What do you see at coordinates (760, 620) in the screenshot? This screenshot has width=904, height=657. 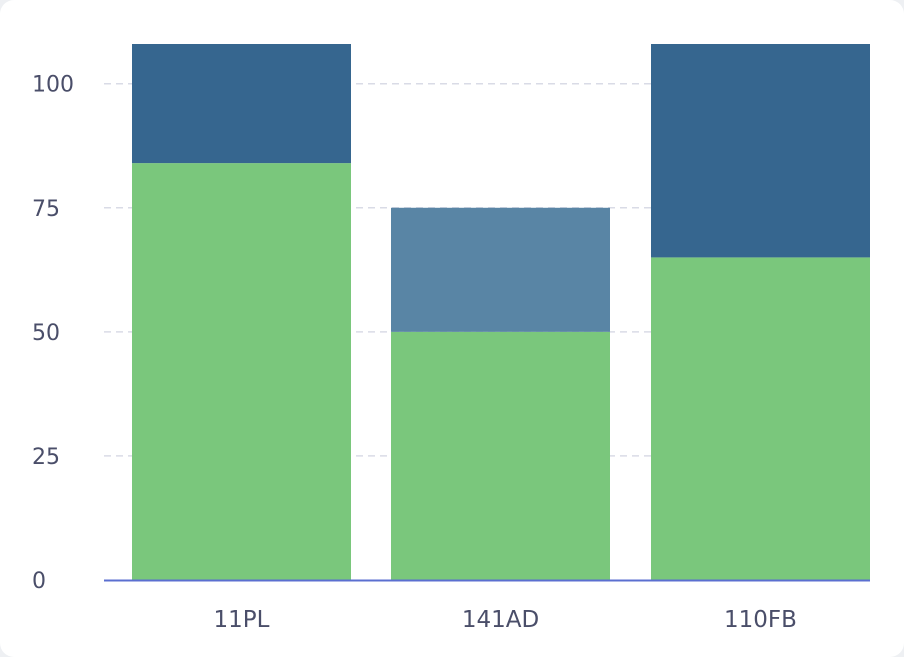 I see `x-tick-label-110FB: 110FB` at bounding box center [760, 620].